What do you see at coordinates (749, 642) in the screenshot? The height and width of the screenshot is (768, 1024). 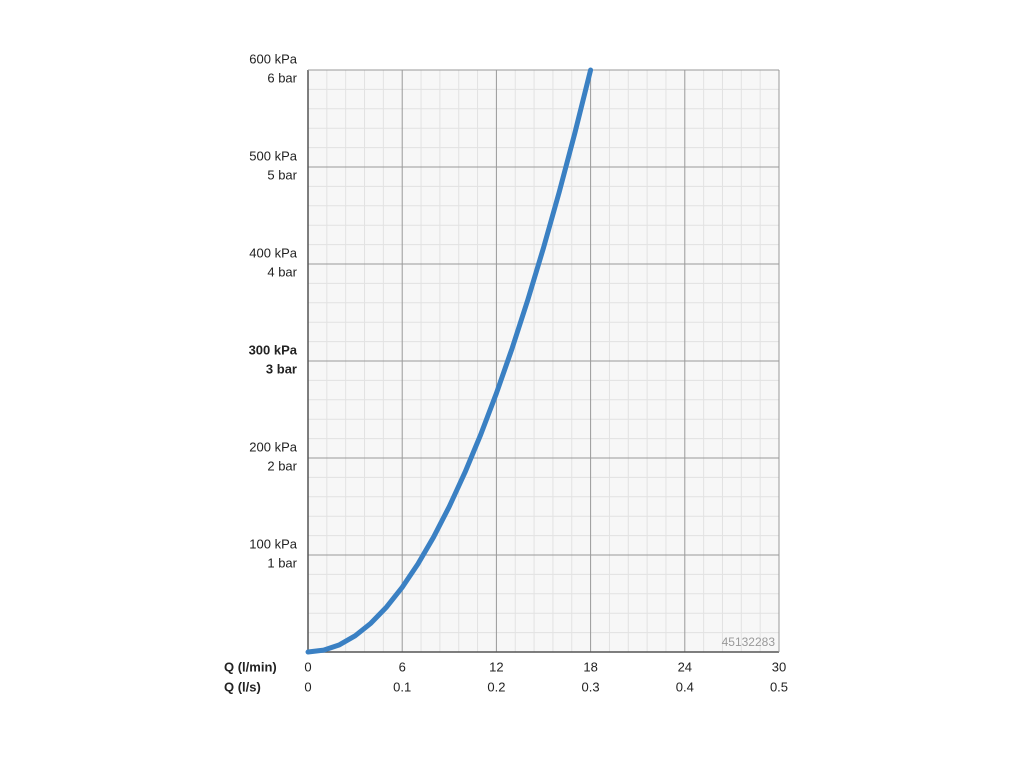 I see `watermark: 45132283` at bounding box center [749, 642].